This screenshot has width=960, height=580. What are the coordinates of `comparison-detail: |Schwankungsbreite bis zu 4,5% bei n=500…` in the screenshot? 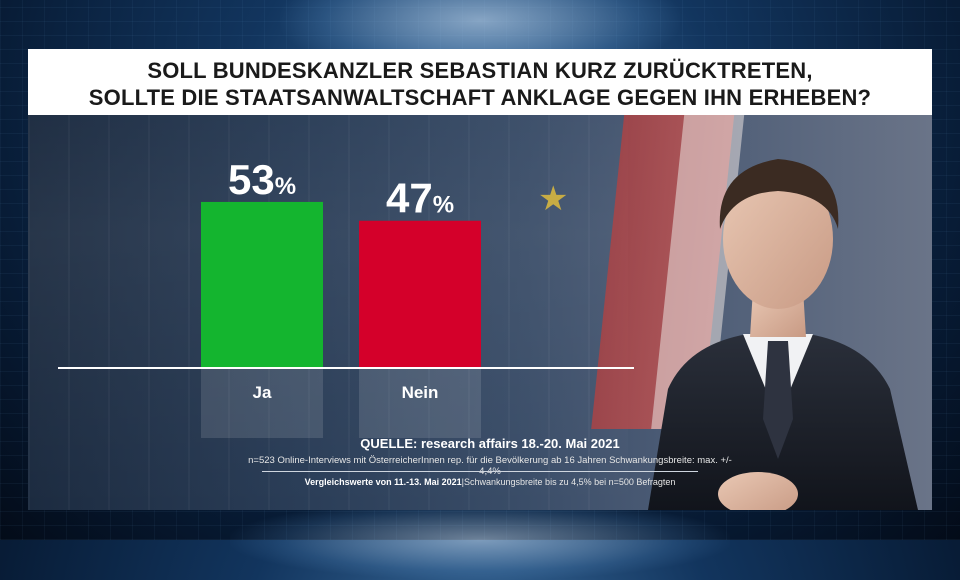 It's located at (568, 482).